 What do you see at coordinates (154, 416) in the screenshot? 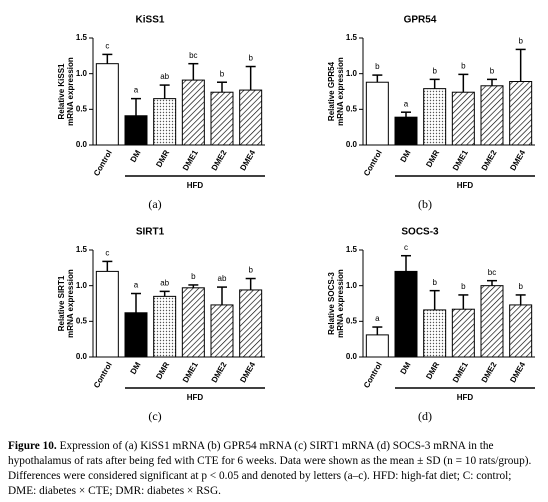
I see `panel-label: (c)` at bounding box center [154, 416].